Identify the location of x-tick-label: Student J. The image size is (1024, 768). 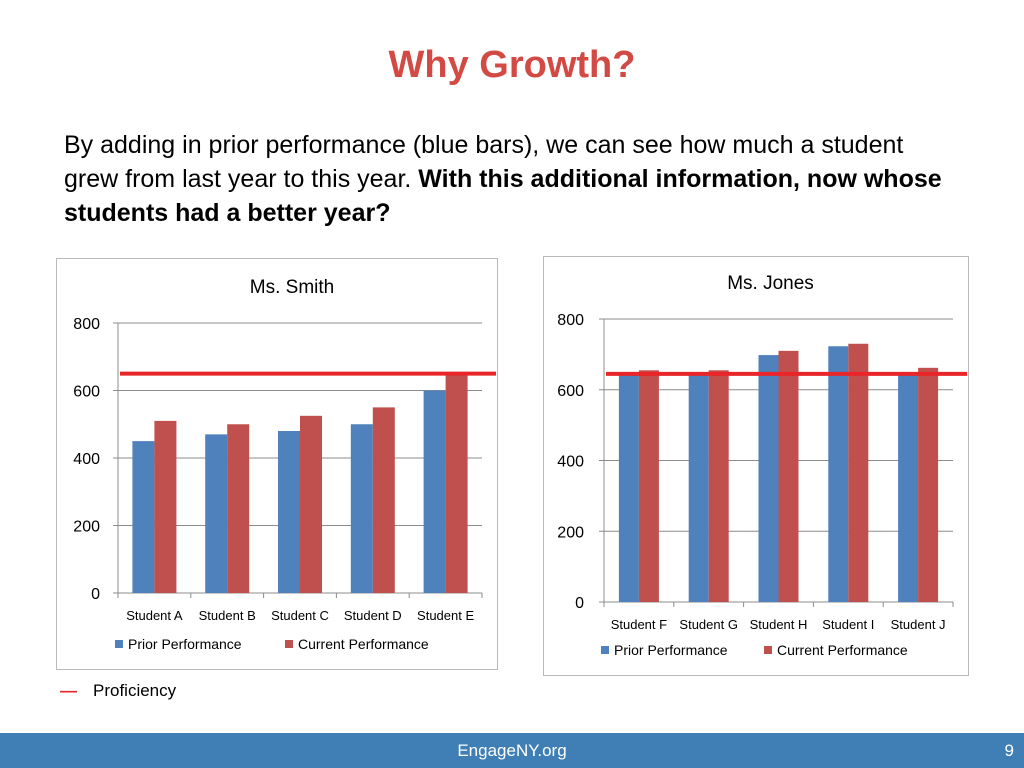
(918, 624).